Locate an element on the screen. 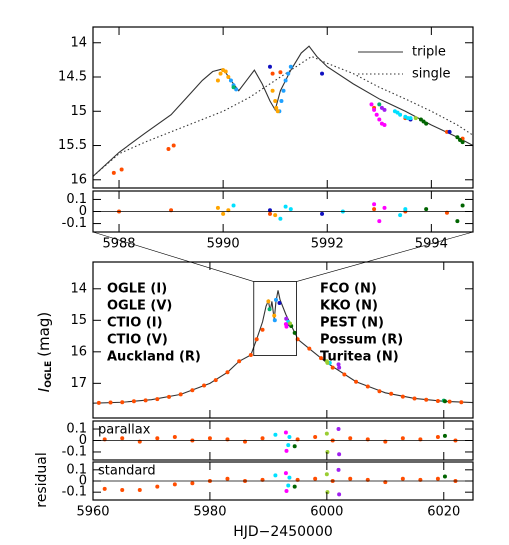  panel is located at coordinates (280, 482).